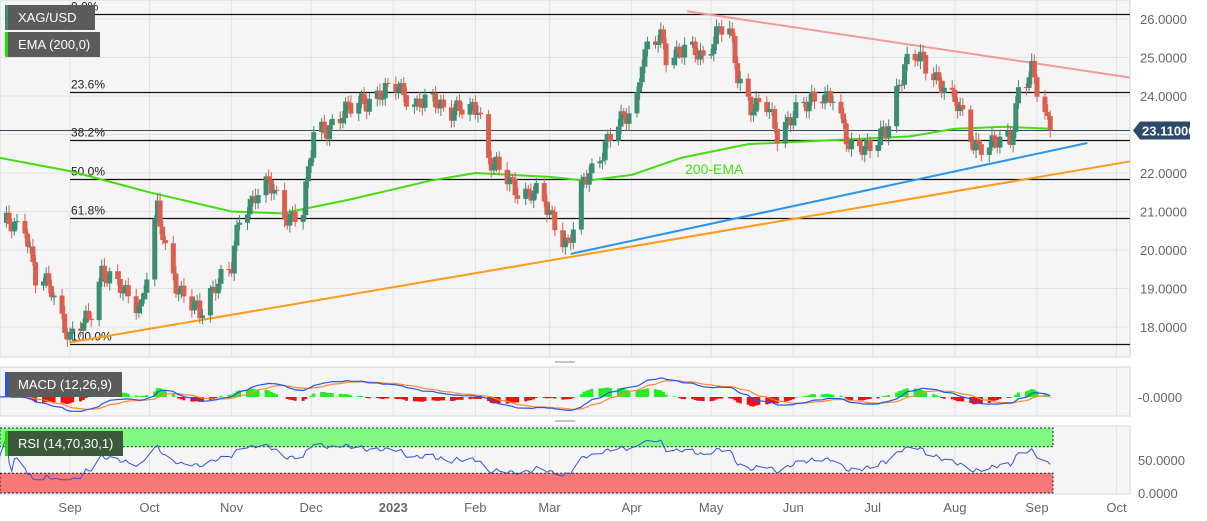  I want to click on rsi-axis-label: 50.0000, so click(1161, 460).